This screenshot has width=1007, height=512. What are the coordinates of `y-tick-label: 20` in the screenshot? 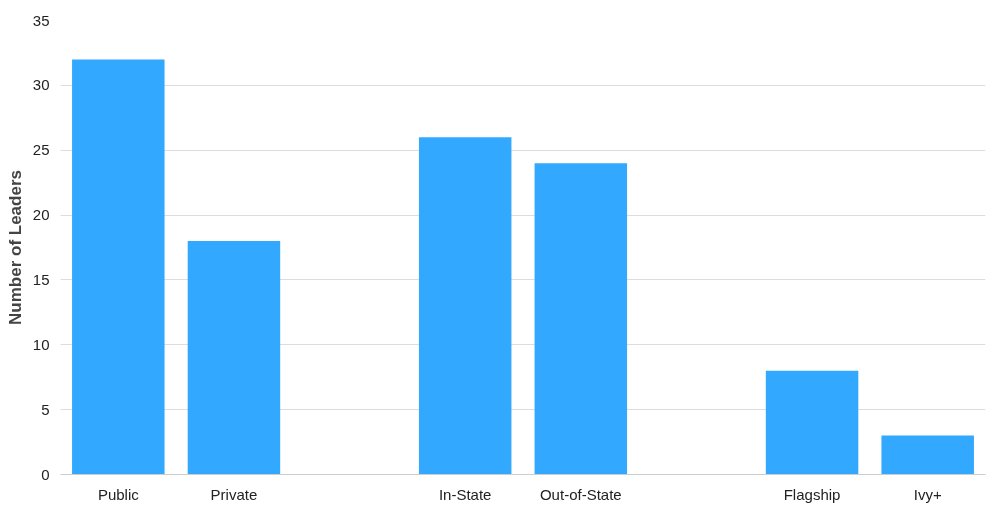 It's located at (41, 215).